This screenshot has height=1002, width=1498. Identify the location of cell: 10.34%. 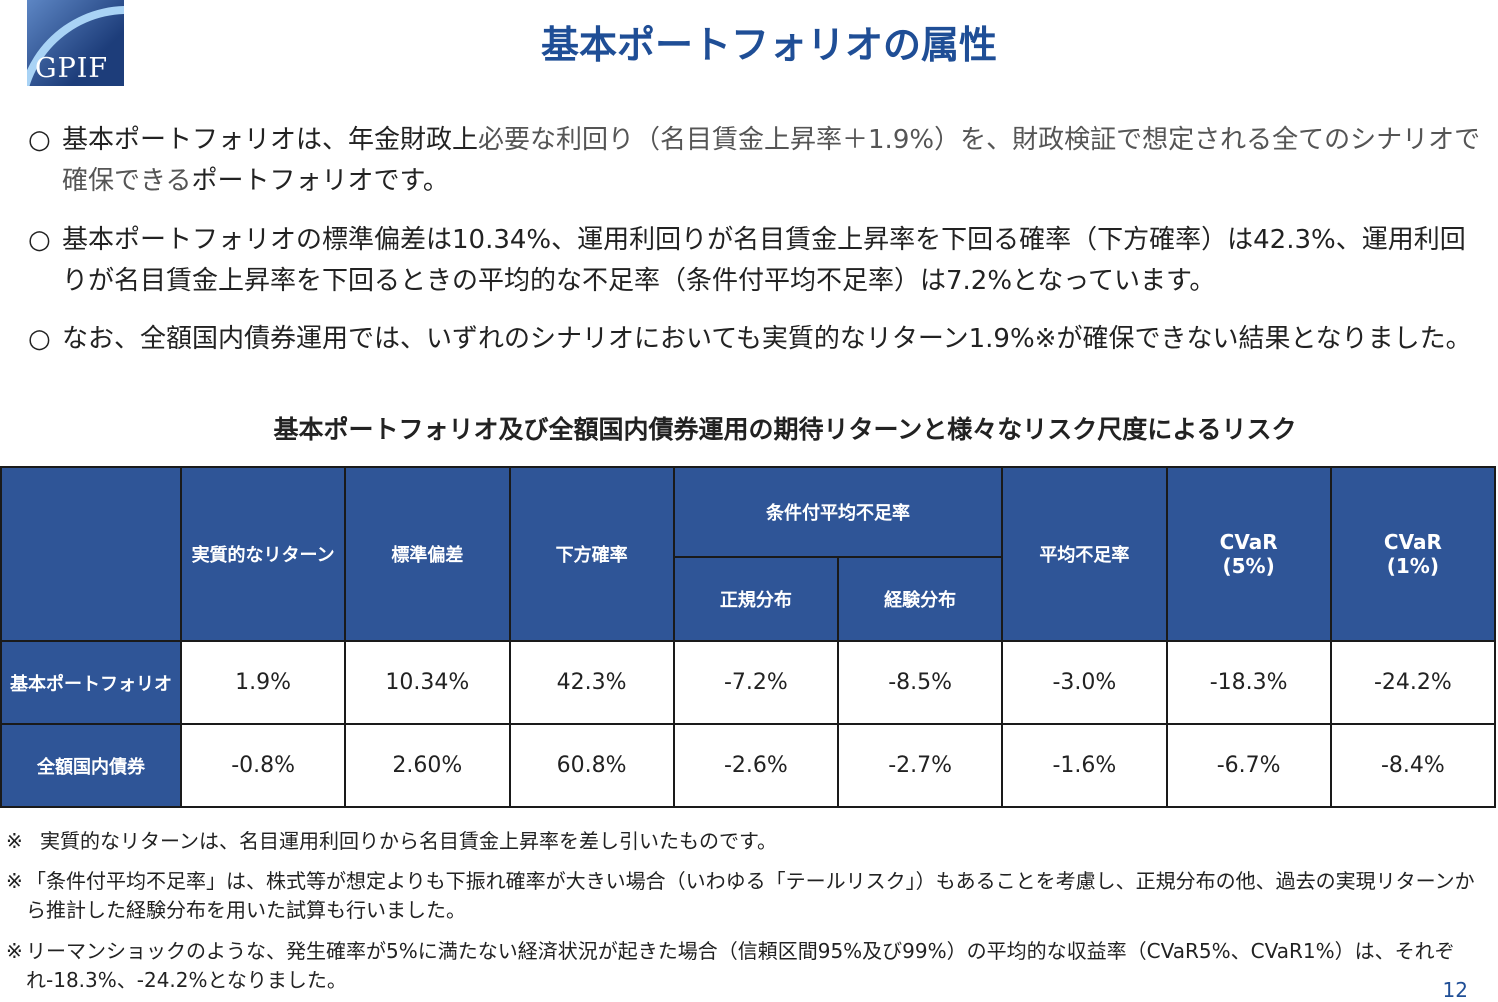
(427, 682).